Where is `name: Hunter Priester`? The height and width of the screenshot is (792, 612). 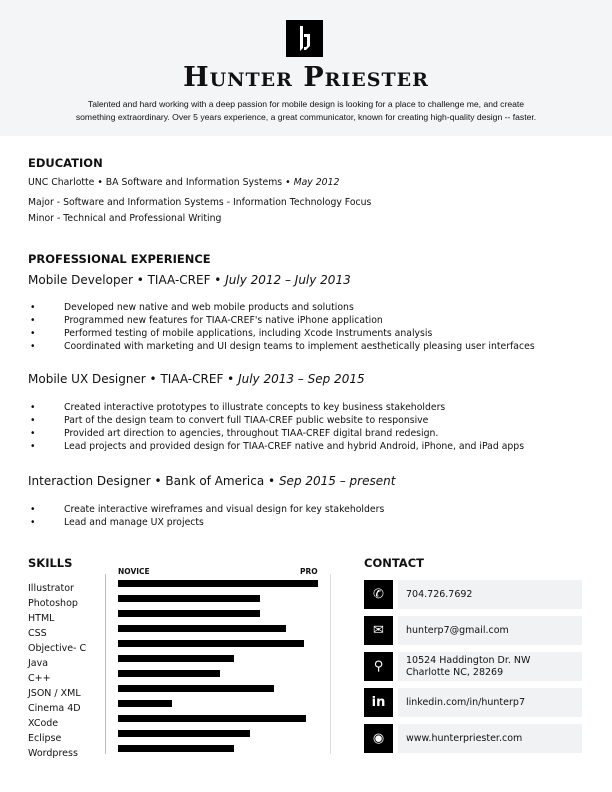 name: Hunter Priester is located at coordinates (306, 77).